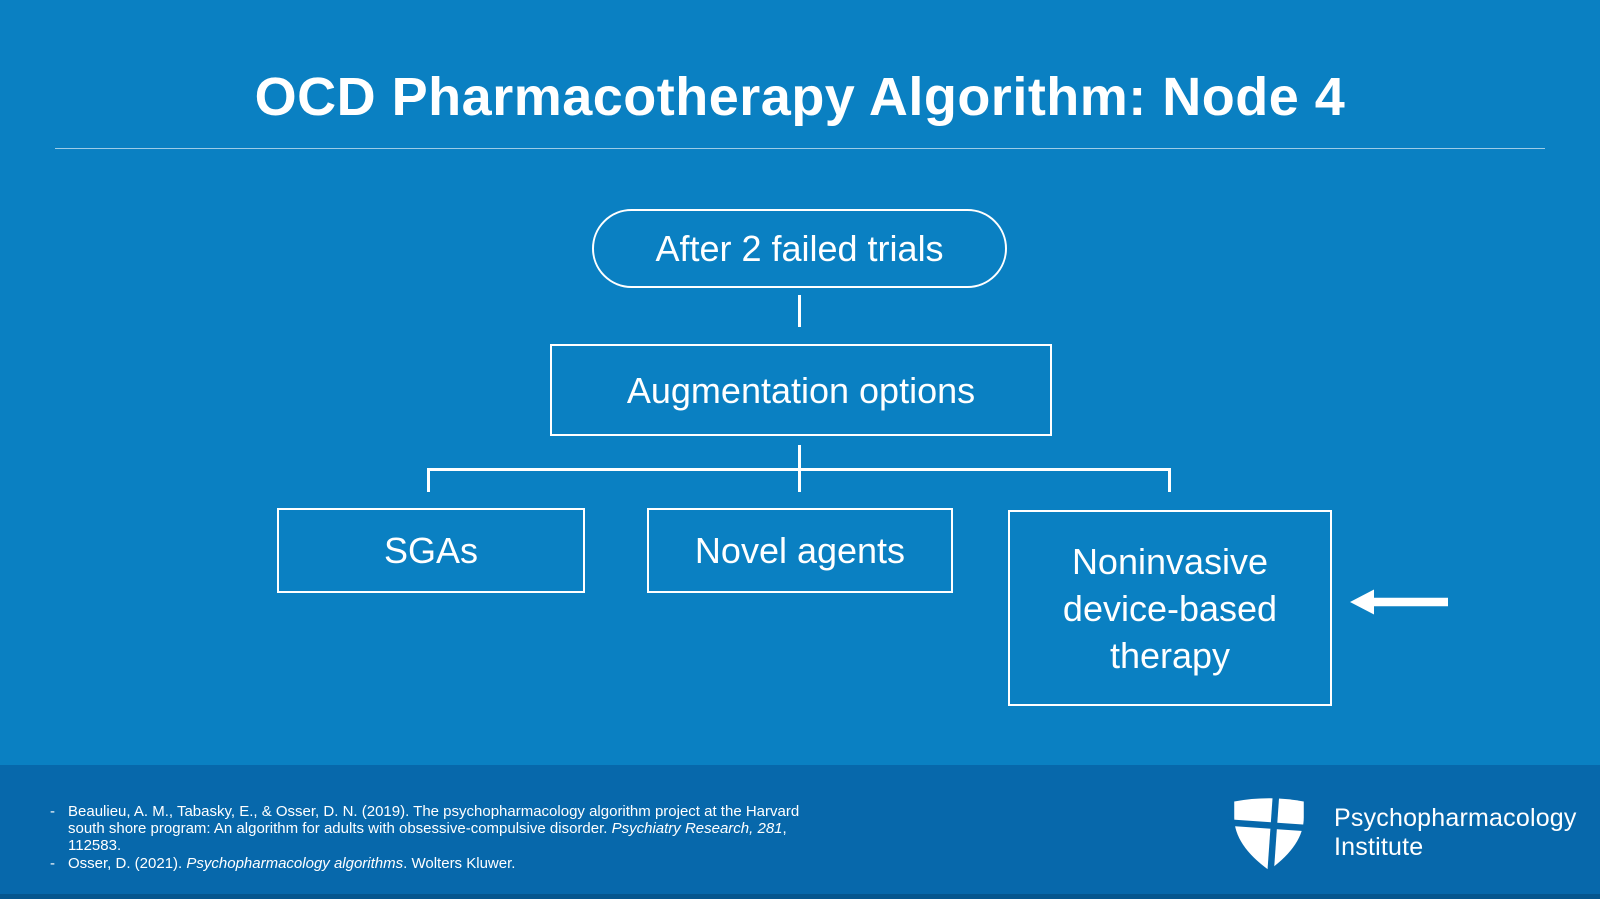  I want to click on node-label: After 2 failed trials, so click(799, 248).